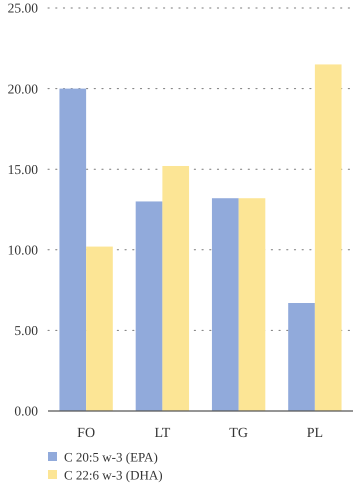  What do you see at coordinates (26, 411) in the screenshot?
I see `y-tick-label: 0.00` at bounding box center [26, 411].